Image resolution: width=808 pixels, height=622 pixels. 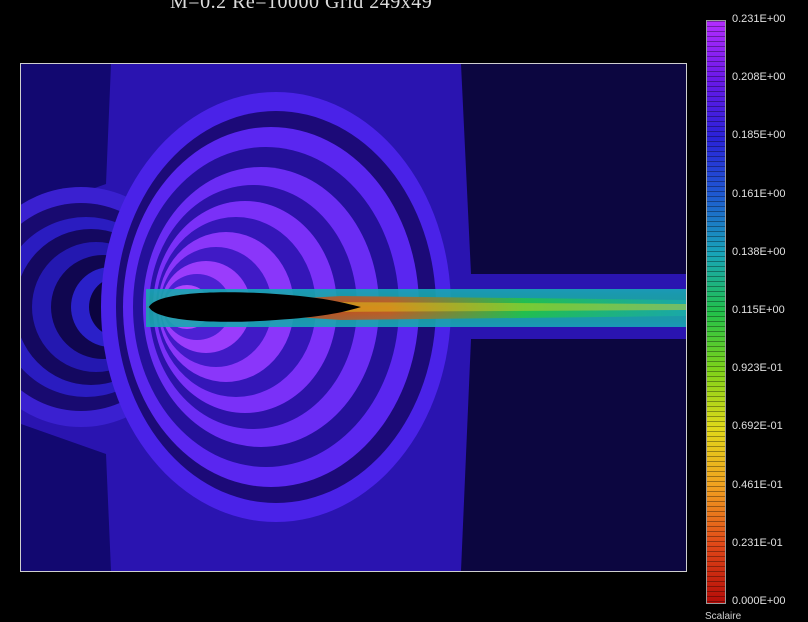 I want to click on contour-dark-lower-left, so click(x=66, y=497).